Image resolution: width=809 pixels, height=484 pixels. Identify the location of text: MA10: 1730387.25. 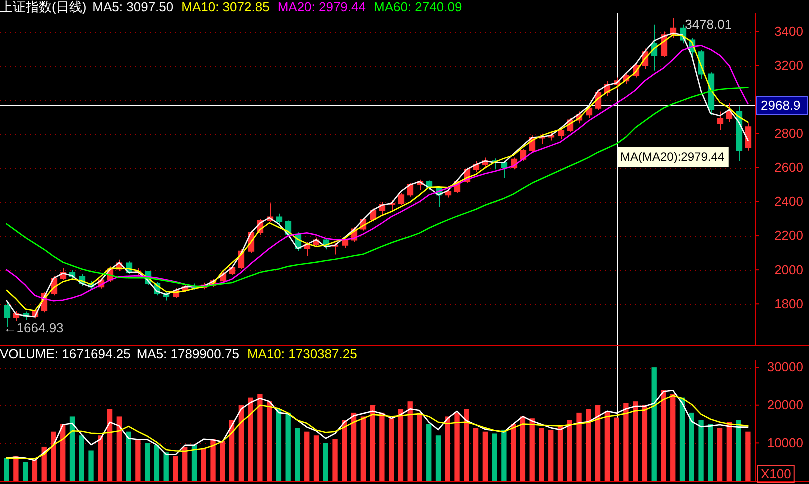
(302, 354).